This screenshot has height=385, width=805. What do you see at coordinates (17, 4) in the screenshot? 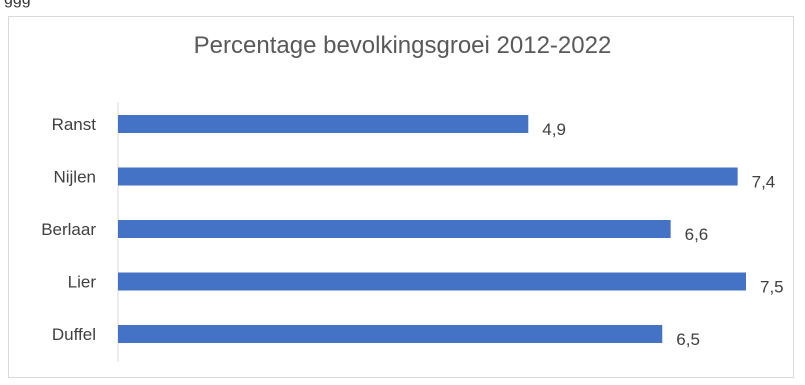
I see `cropped-text: ggg` at bounding box center [17, 4].